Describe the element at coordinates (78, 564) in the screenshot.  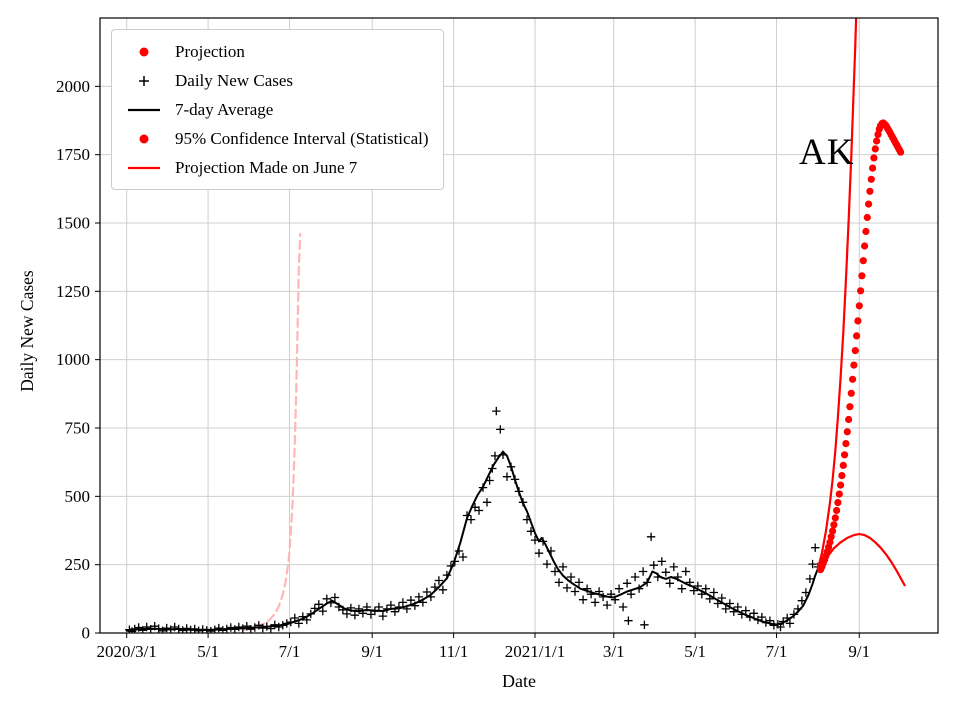
I see `y-tick-label: 250` at that location.